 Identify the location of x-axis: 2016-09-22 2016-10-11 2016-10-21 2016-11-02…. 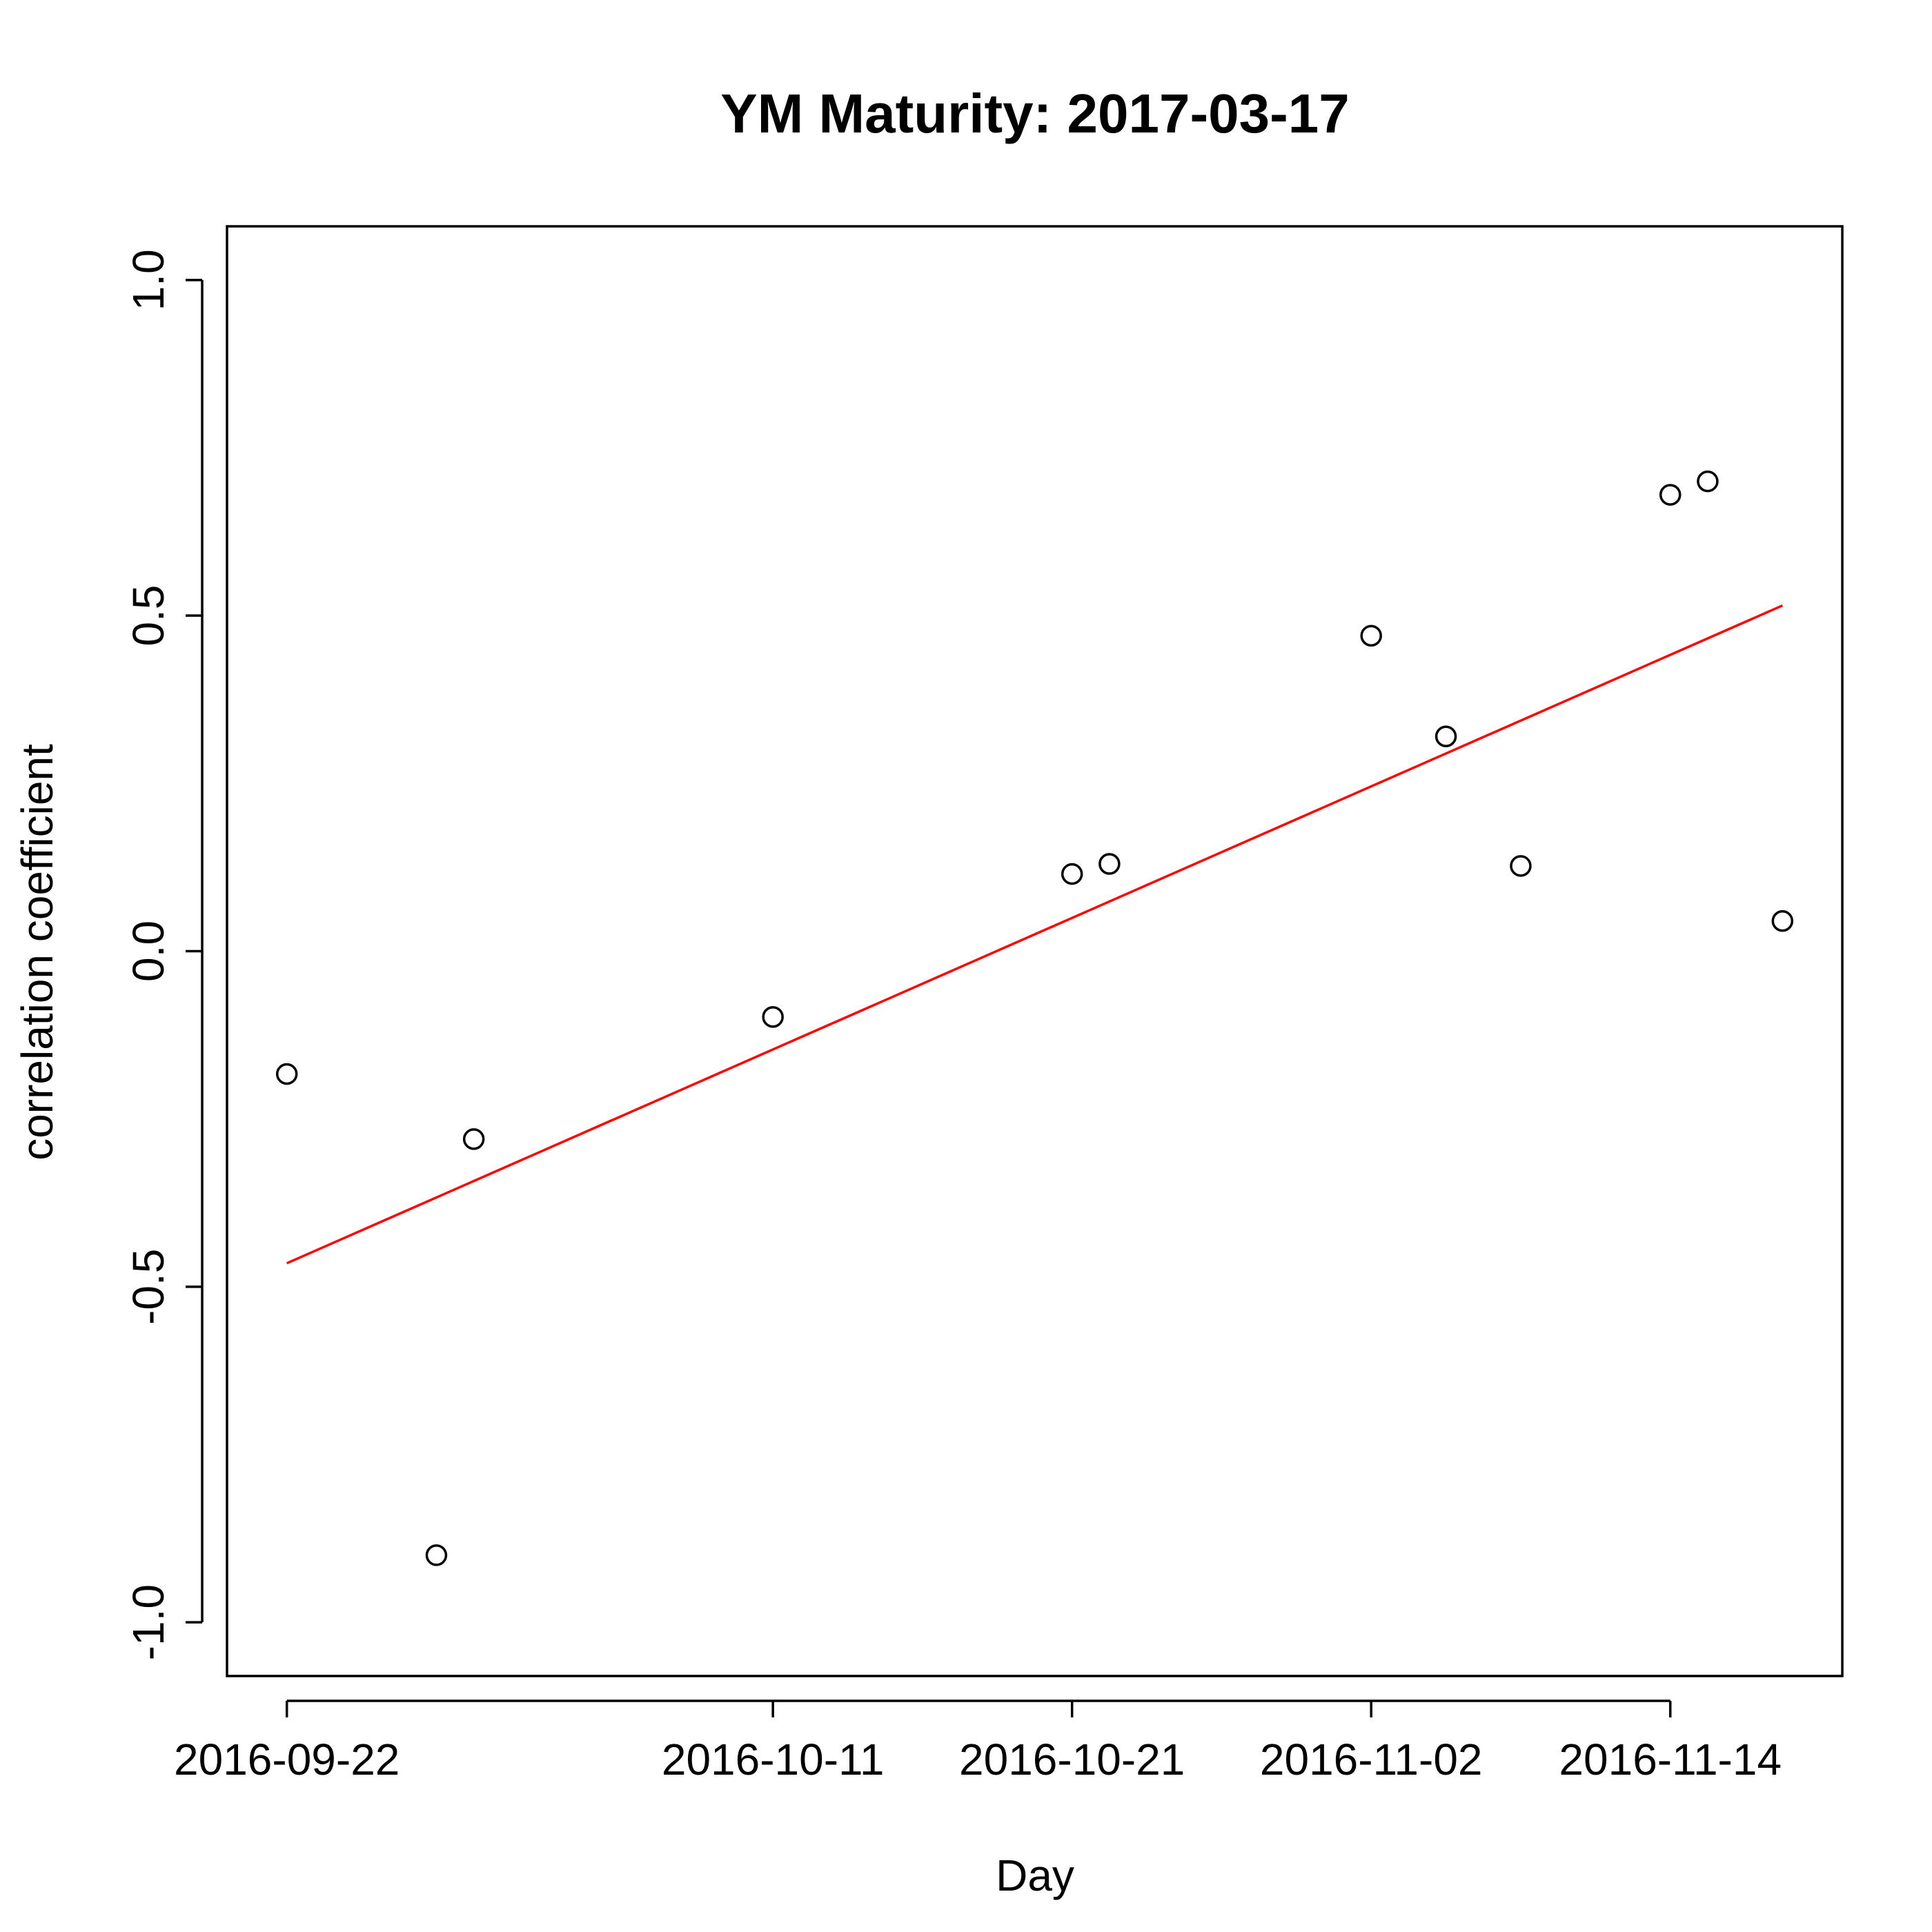
(978, 1742).